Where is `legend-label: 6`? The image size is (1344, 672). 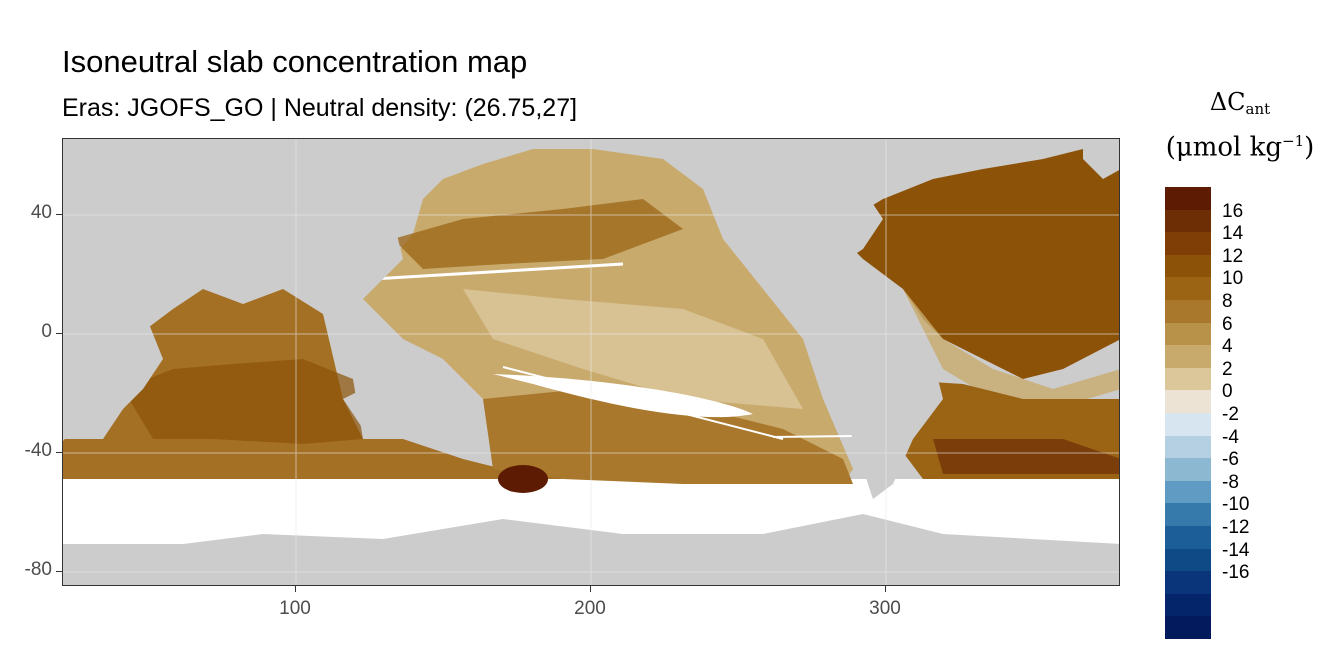 legend-label: 6 is located at coordinates (1227, 324).